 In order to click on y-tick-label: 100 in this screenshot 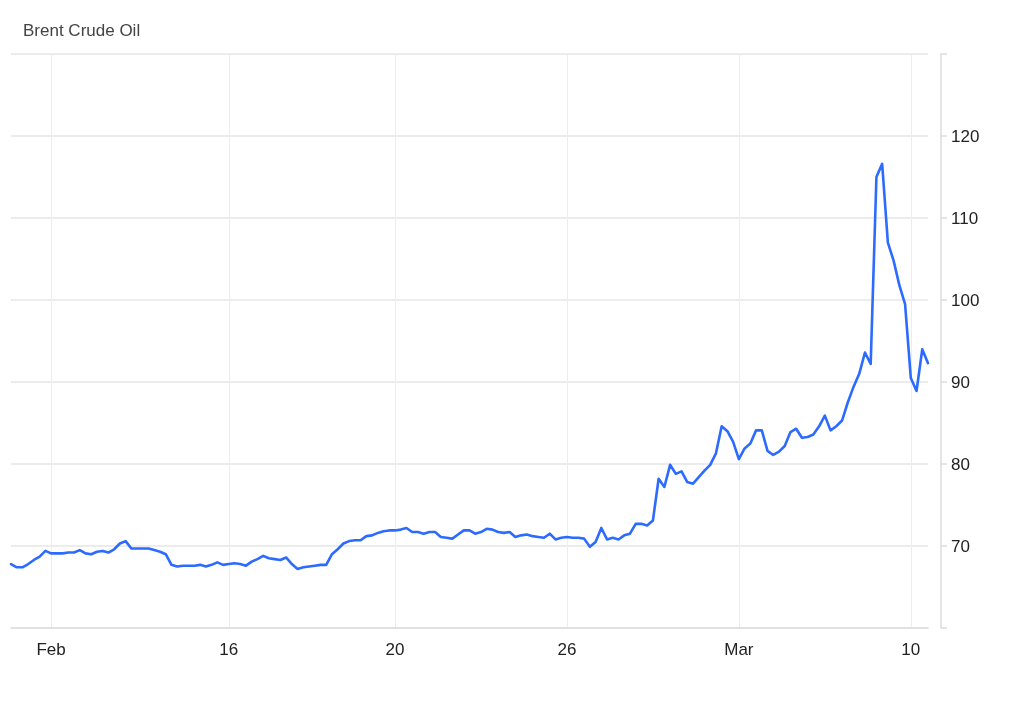, I will do `click(965, 300)`.